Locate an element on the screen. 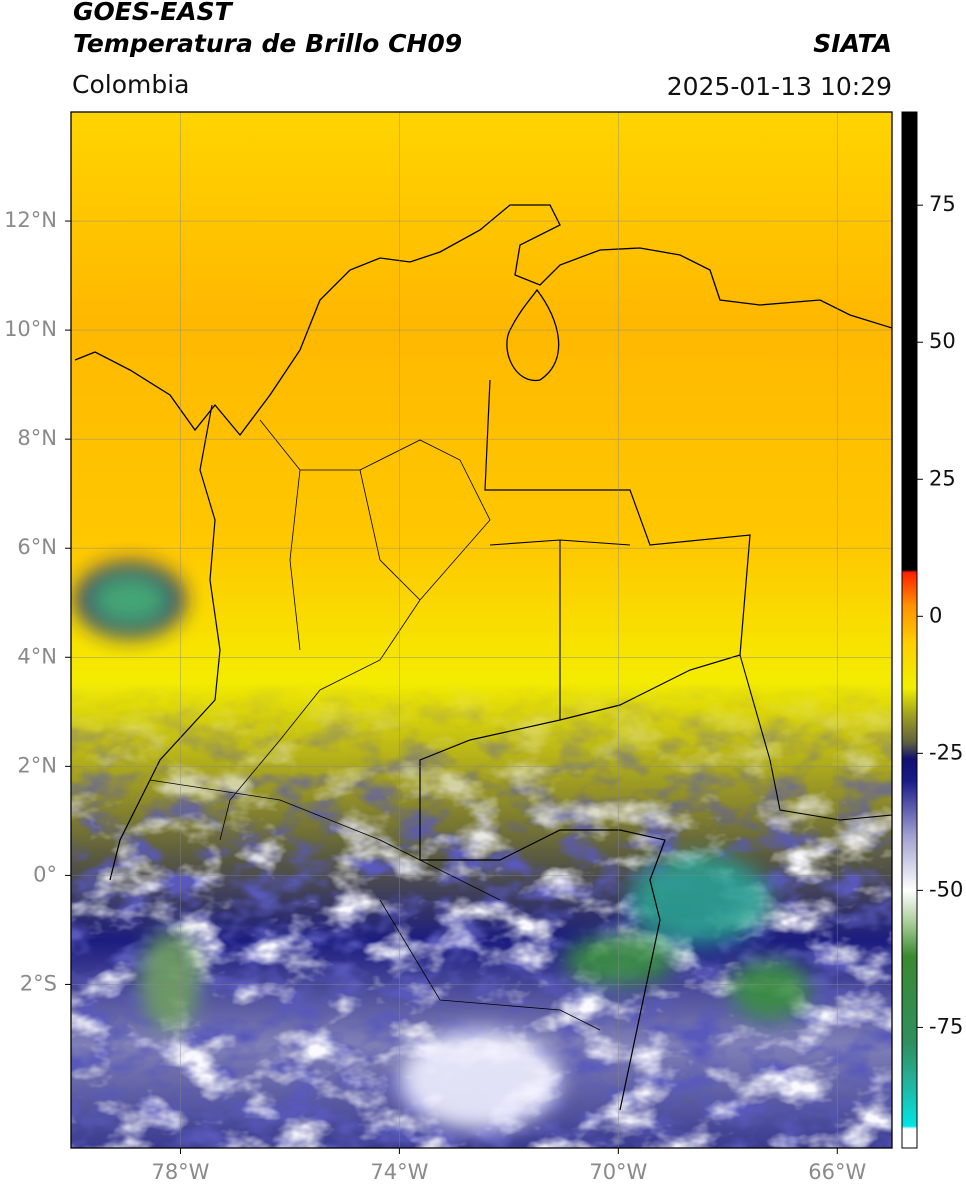 The height and width of the screenshot is (1194, 966). colorbar-tick-label: 0 is located at coordinates (935, 615).